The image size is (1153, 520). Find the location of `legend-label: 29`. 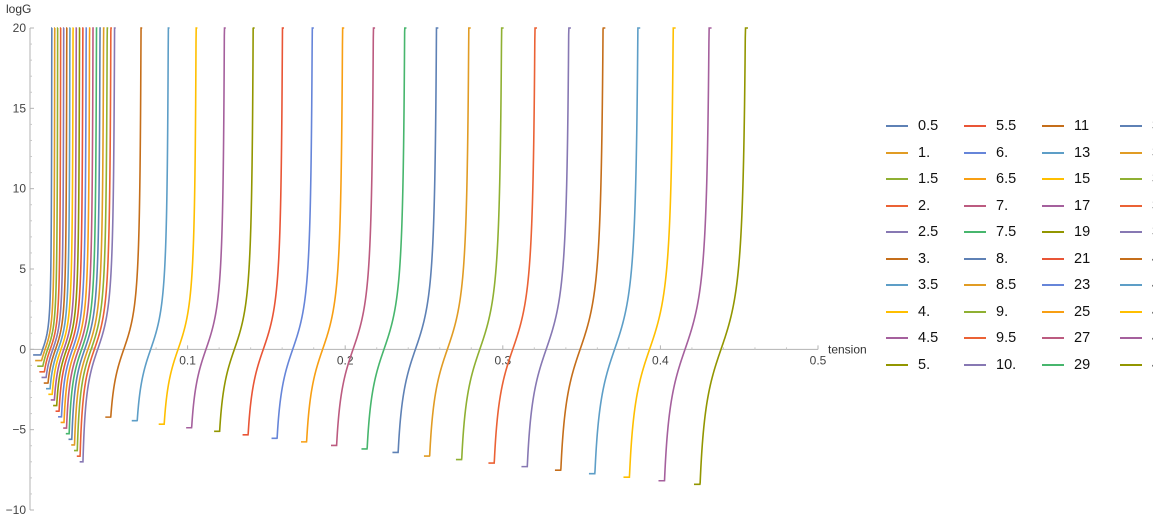

legend-label: 29 is located at coordinates (1082, 364).